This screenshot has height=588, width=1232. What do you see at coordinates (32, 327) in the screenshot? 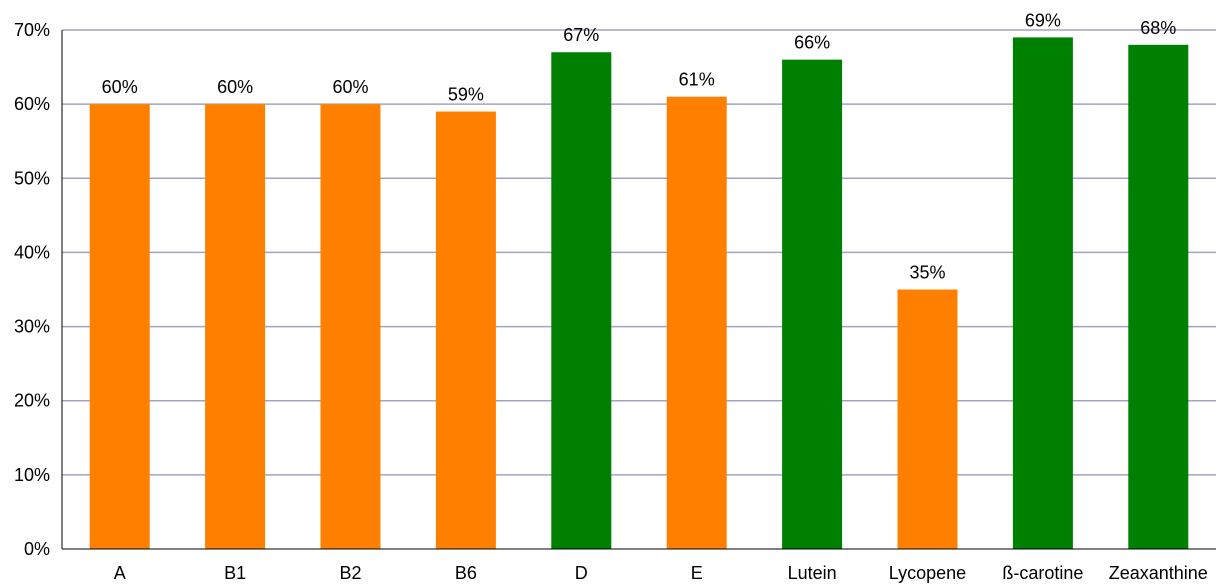
I see `y-tick-label: 30%` at bounding box center [32, 327].